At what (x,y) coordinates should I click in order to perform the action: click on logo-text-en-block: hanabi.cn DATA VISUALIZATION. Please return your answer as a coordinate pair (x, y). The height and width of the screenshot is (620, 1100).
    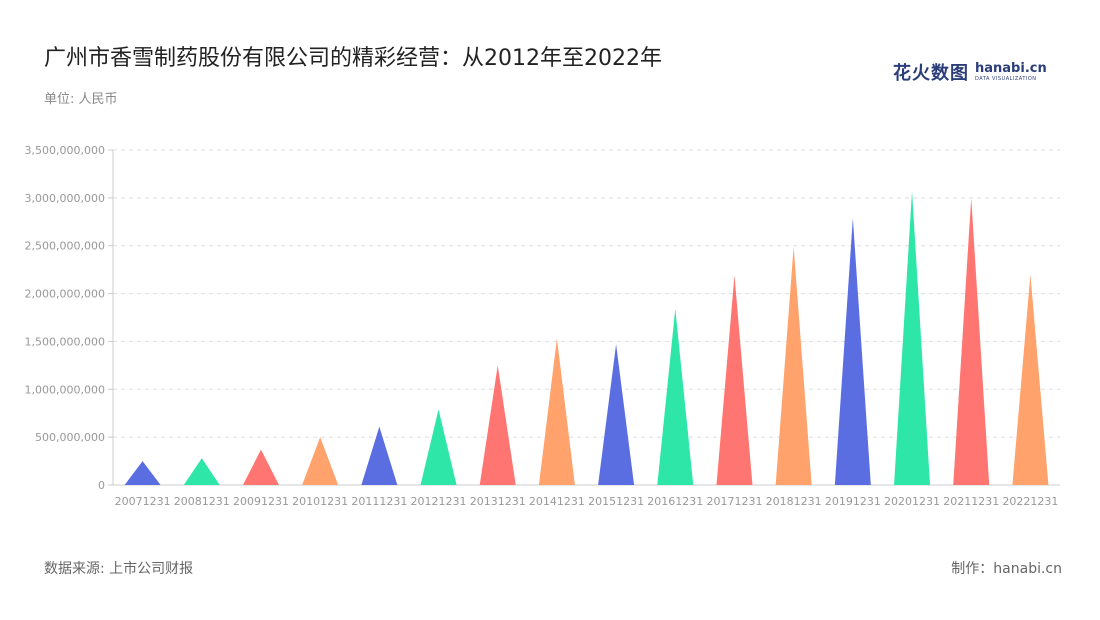
    Looking at the image, I should click on (1011, 72).